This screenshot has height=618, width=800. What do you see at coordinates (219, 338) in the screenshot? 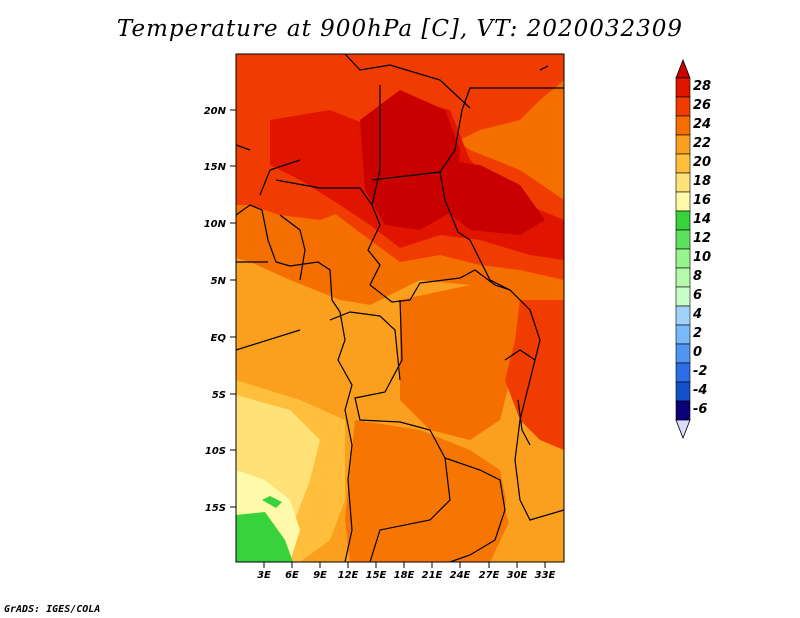
I see `lat-label: EQ` at bounding box center [219, 338].